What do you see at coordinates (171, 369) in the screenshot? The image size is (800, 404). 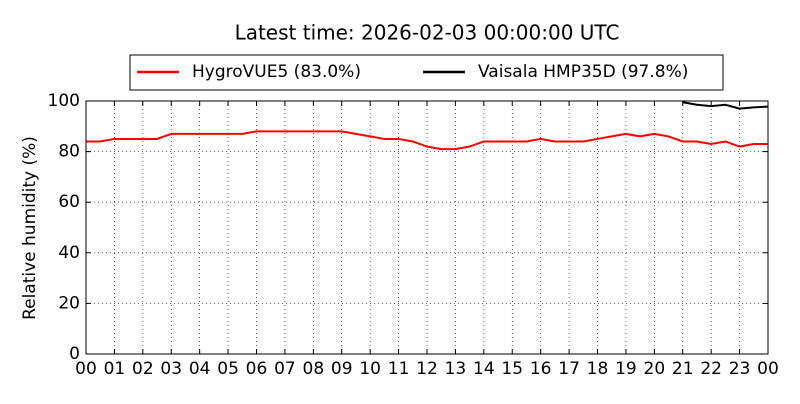 I see `x-tick-label: 03` at bounding box center [171, 369].